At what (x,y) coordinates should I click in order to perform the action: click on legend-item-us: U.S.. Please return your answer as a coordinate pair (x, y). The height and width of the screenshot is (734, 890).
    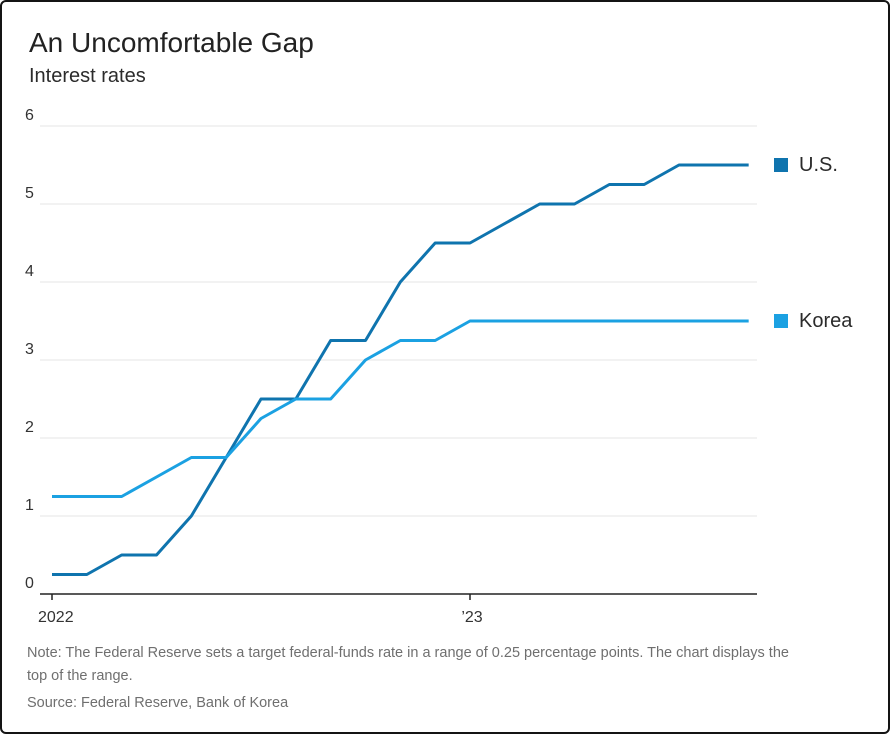
    Looking at the image, I should click on (806, 165).